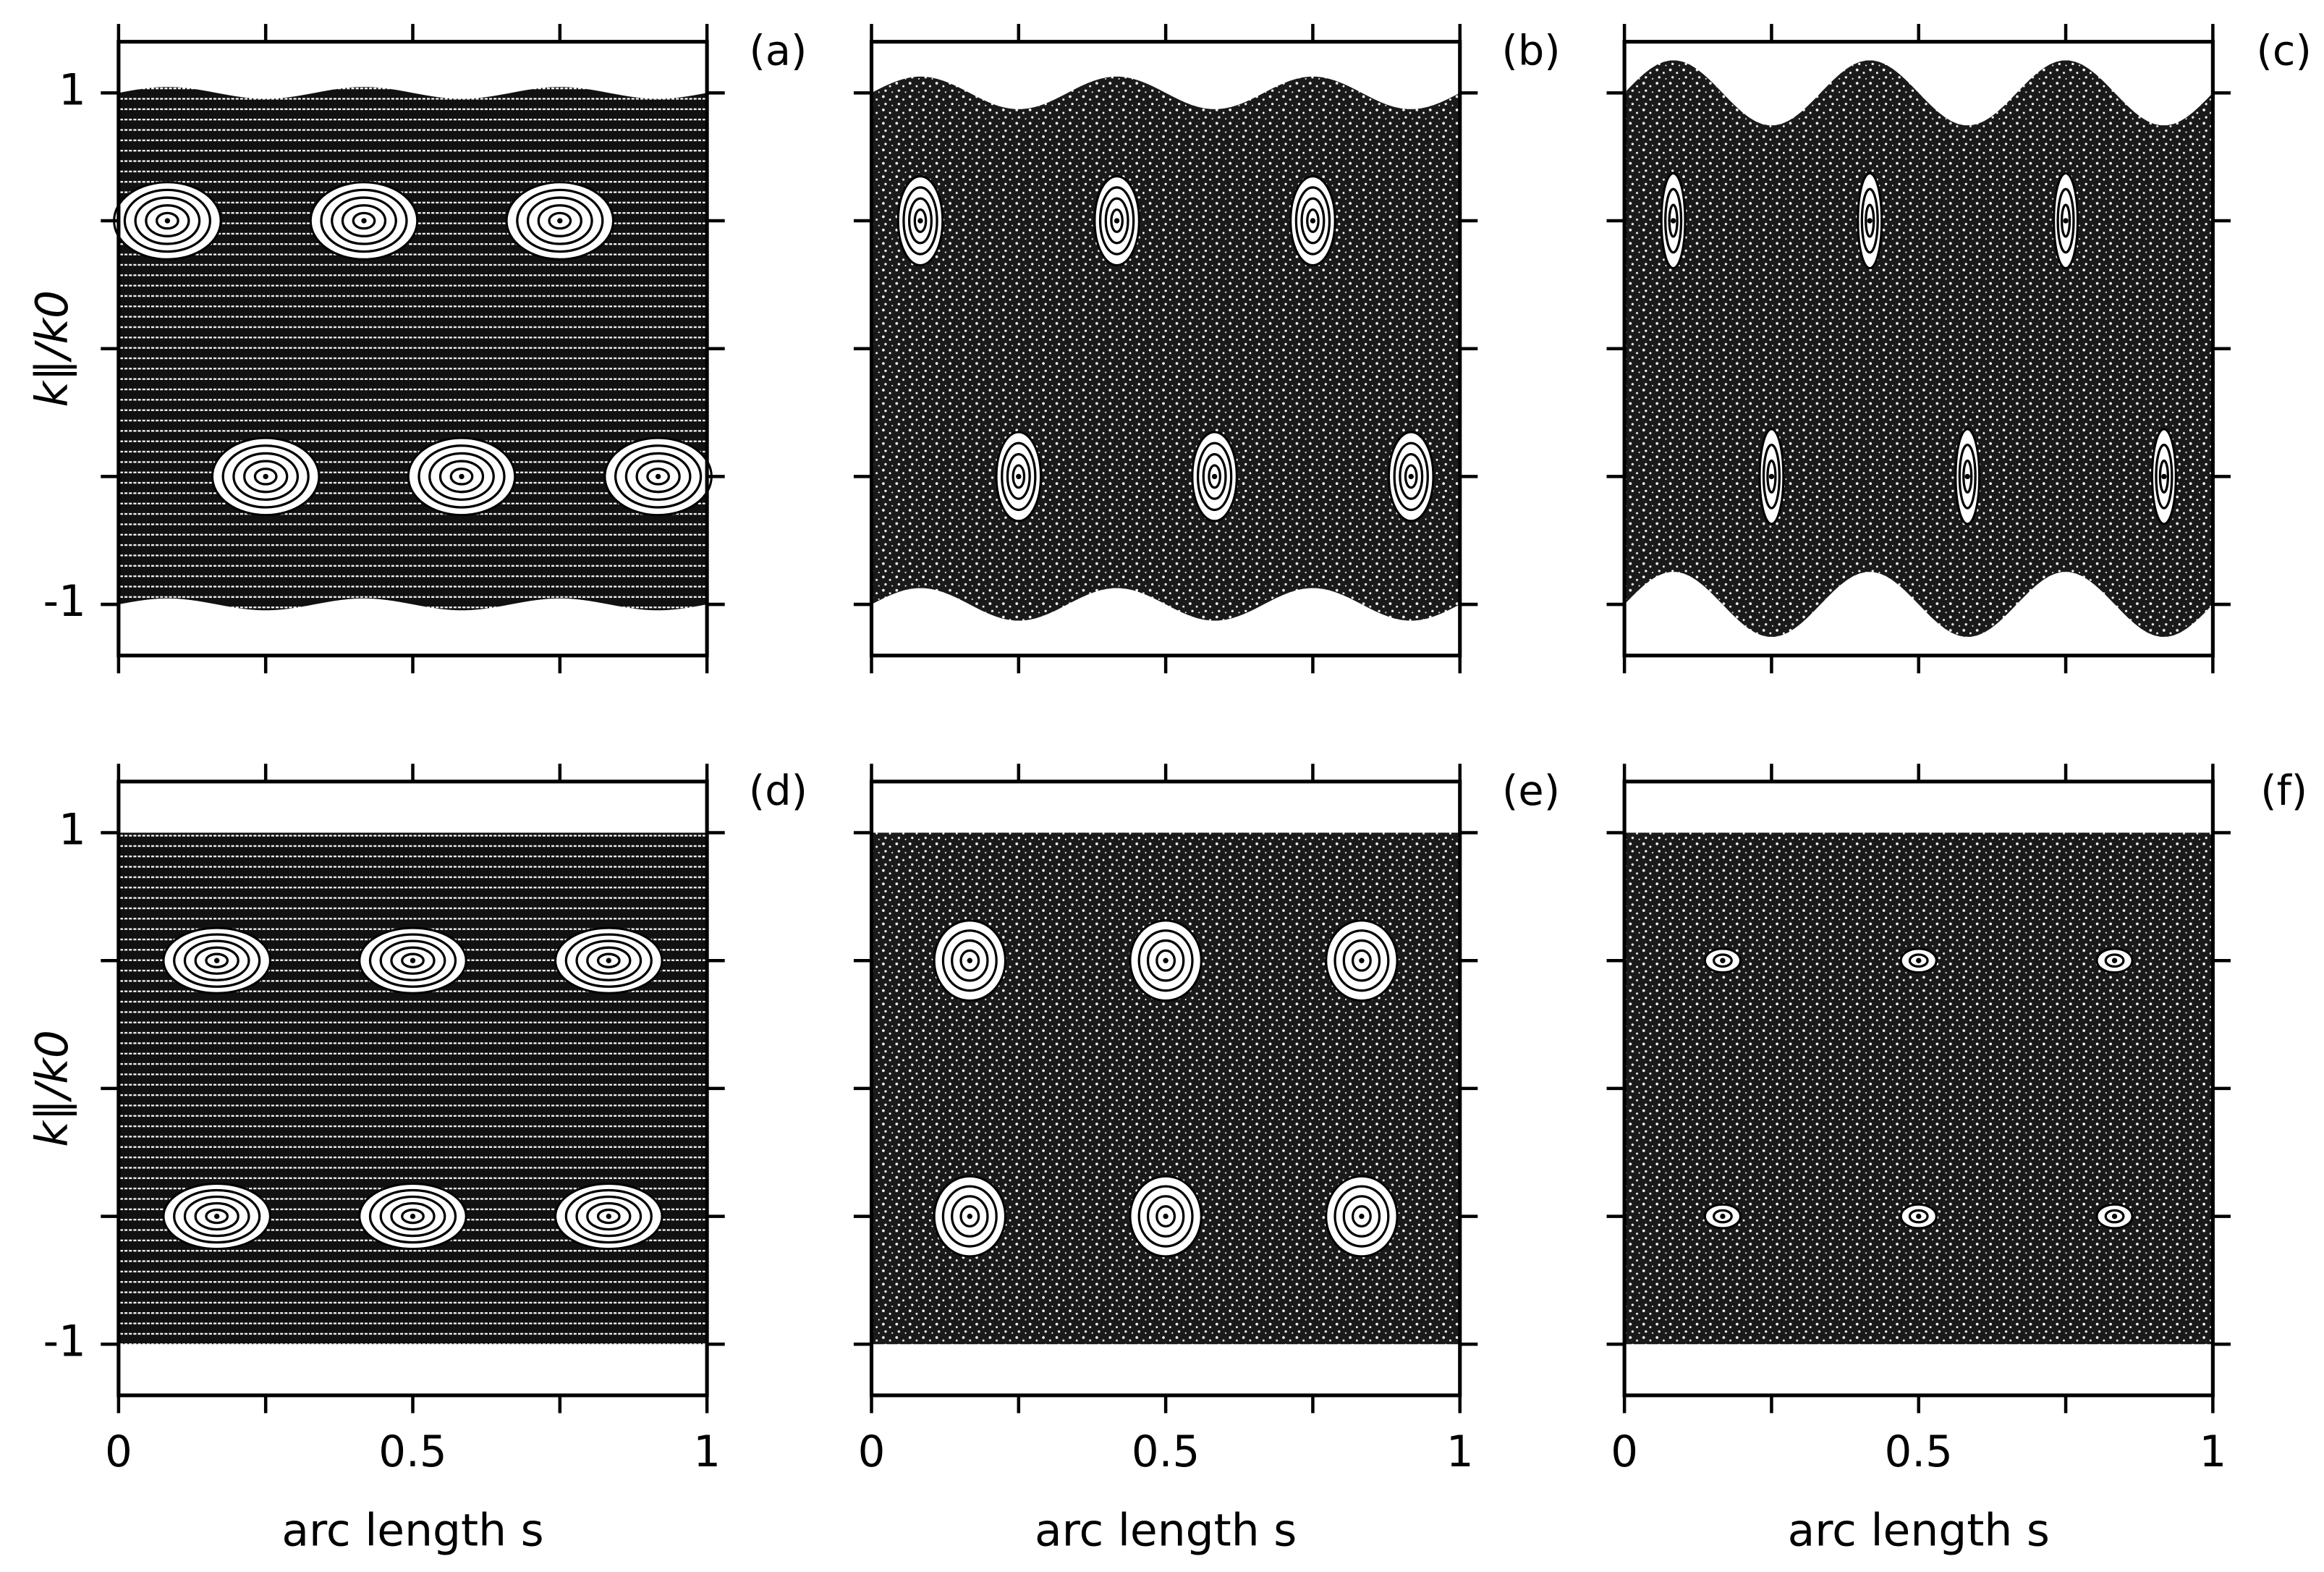 This screenshot has width=2324, height=1572. I want to click on y-axis-label: k∥/k0, so click(52, 348).